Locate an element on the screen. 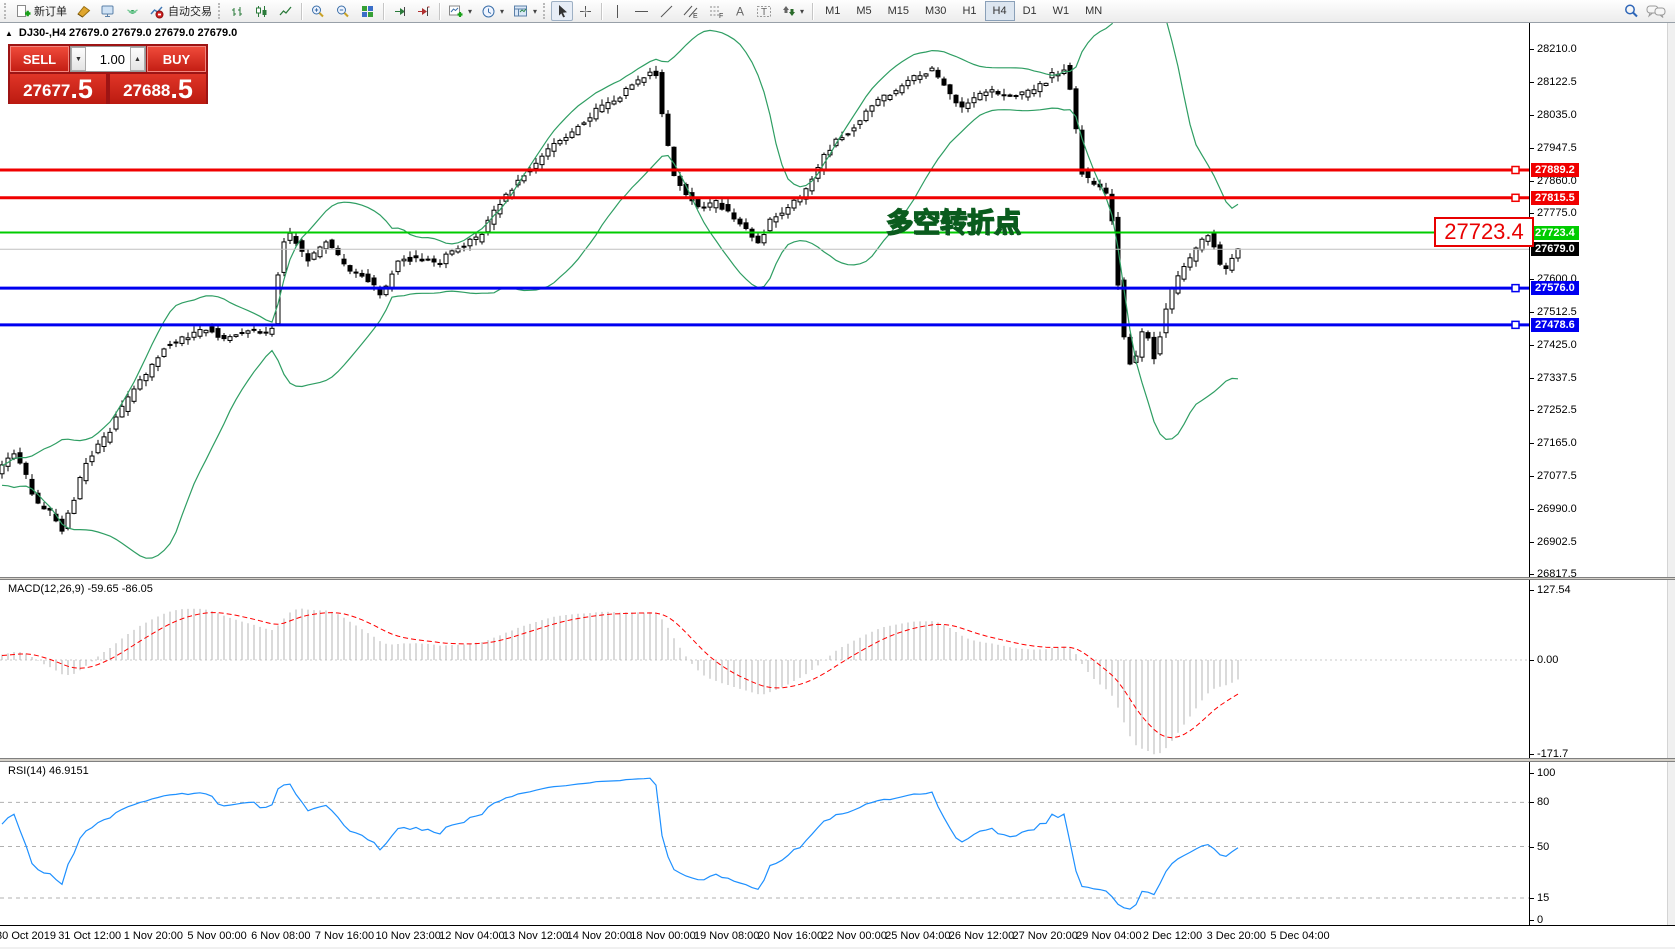  template-button: ▾ is located at coordinates (525, 11).